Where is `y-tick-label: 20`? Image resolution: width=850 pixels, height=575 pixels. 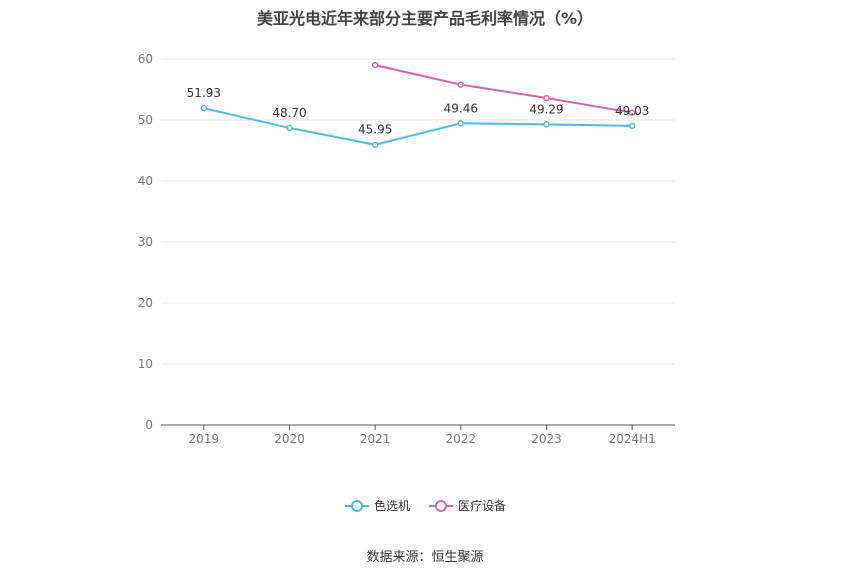
y-tick-label: 20 is located at coordinates (145, 303).